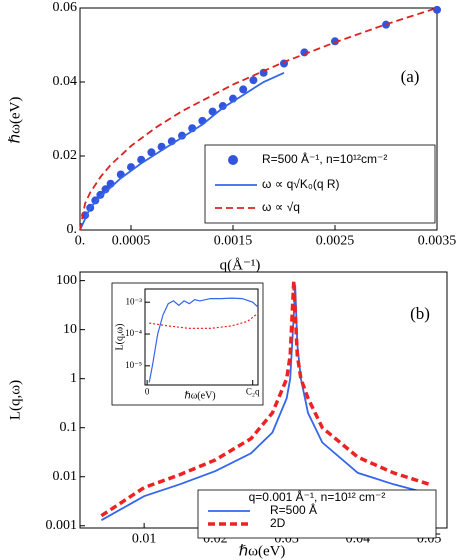 This screenshot has width=463, height=560. I want to click on legend-marker, so click(233, 160).